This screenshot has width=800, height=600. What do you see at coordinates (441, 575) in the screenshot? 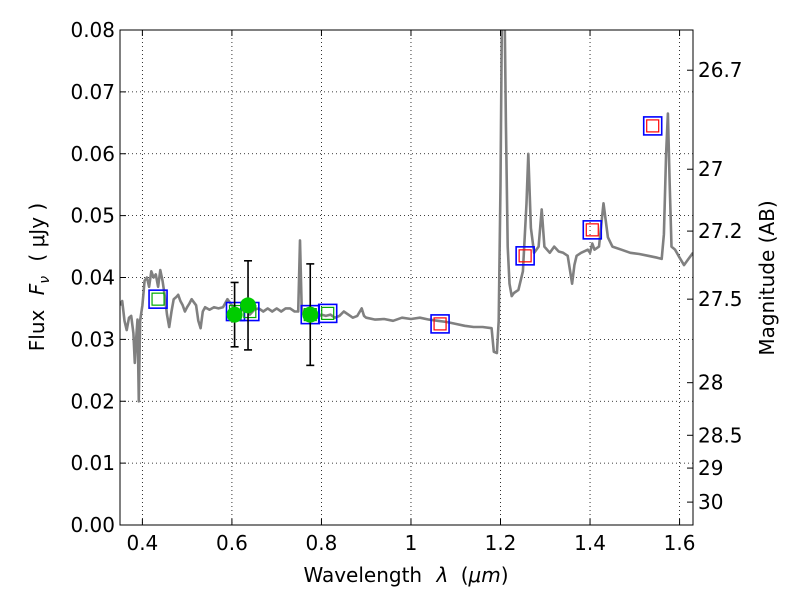
I see `x-axis-label-symbol: λ` at bounding box center [441, 575].